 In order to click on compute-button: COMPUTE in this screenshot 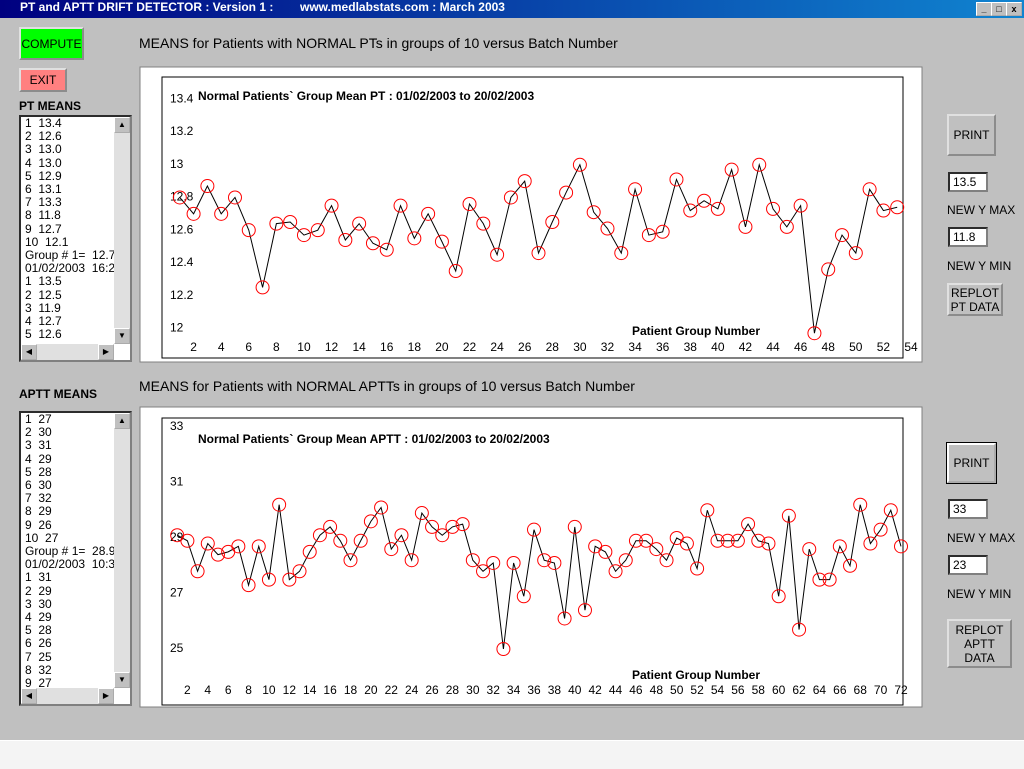, I will do `click(51, 43)`.